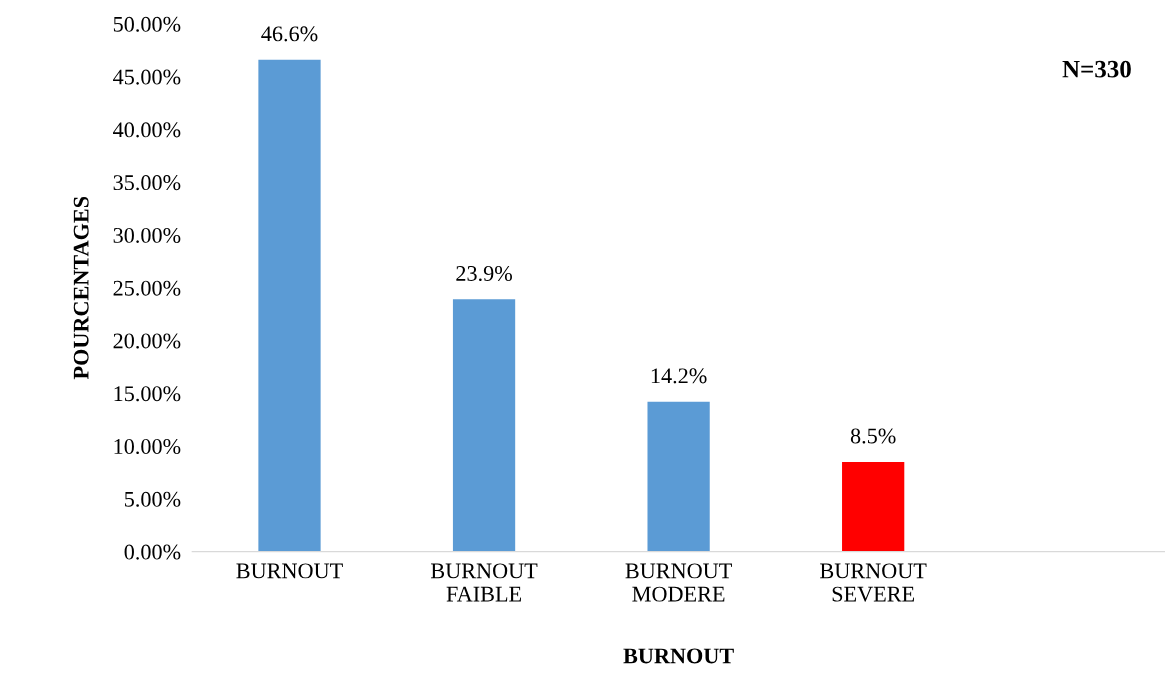  What do you see at coordinates (484, 582) in the screenshot?
I see `x-tick-label: BURNOUT FAIBLE` at bounding box center [484, 582].